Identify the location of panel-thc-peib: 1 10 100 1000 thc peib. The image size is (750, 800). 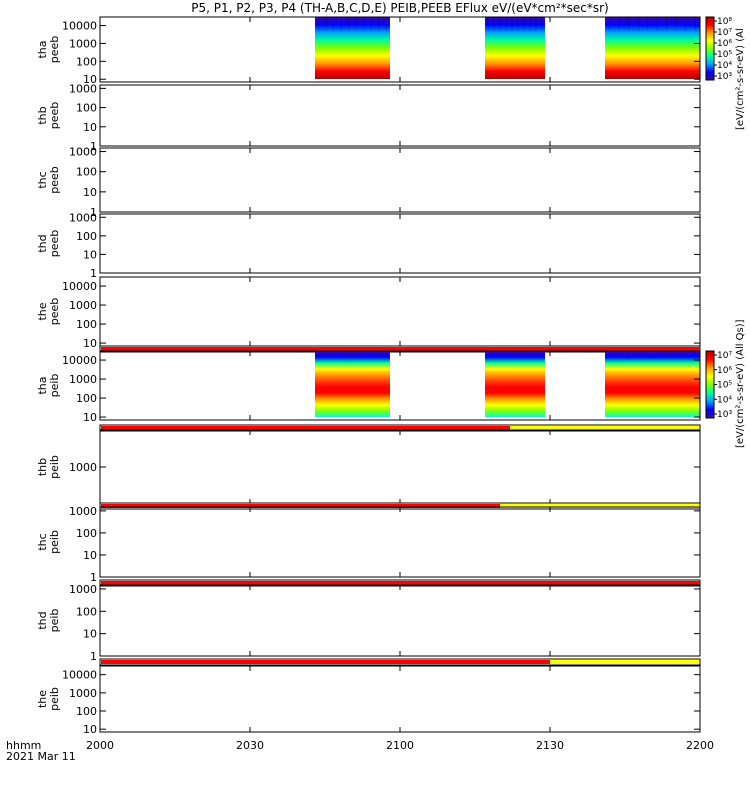
(368, 546).